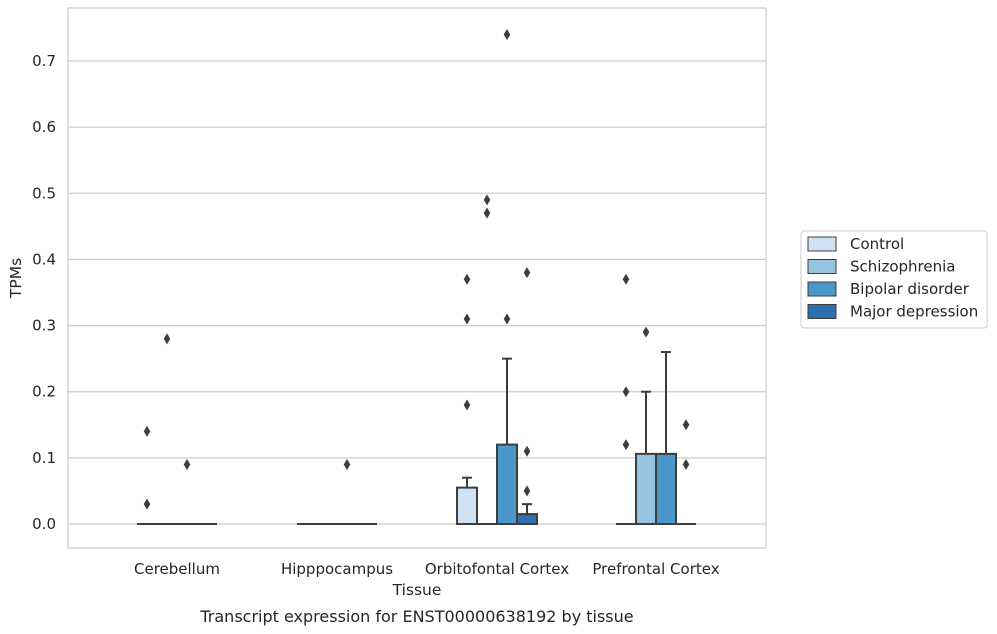 The width and height of the screenshot is (997, 634). Describe the element at coordinates (417, 590) in the screenshot. I see `x-axis-label: Tissue` at that location.